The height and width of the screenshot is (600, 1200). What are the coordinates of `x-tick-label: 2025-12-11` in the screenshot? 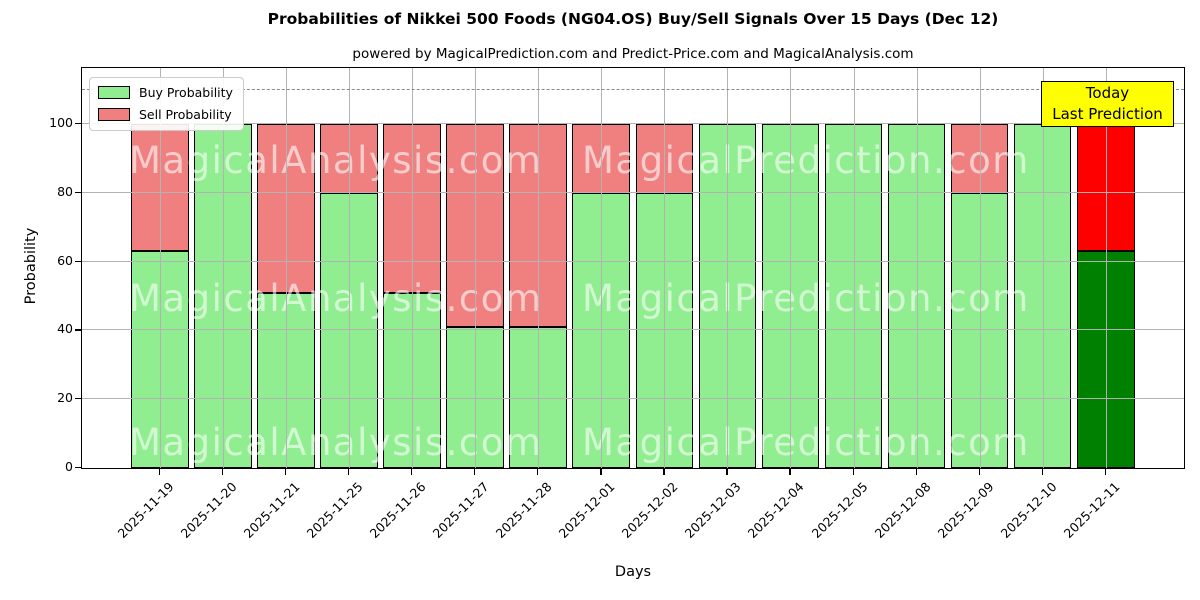 It's located at (1091, 510).